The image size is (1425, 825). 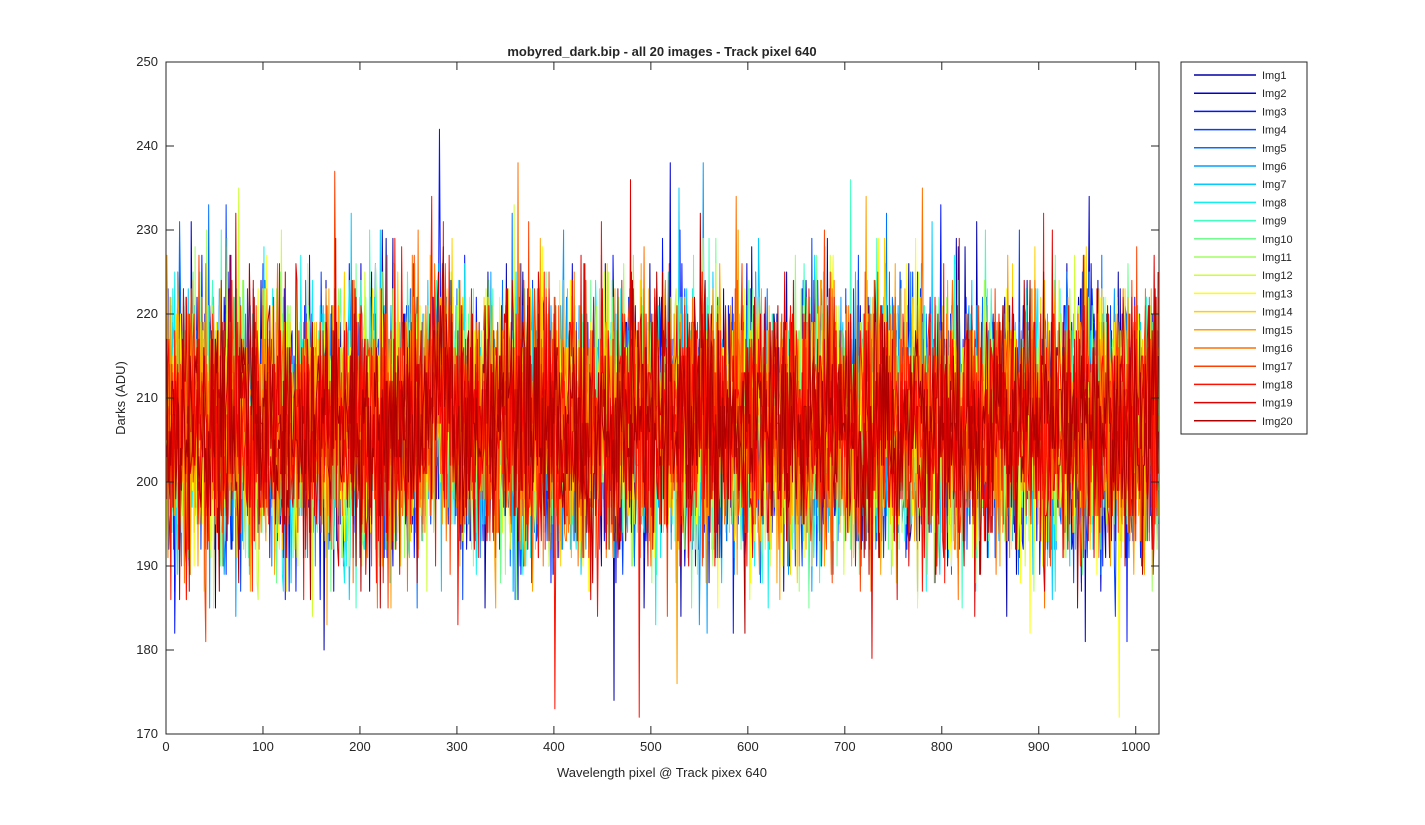 What do you see at coordinates (1274, 131) in the screenshot?
I see `legend-label: Img4` at bounding box center [1274, 131].